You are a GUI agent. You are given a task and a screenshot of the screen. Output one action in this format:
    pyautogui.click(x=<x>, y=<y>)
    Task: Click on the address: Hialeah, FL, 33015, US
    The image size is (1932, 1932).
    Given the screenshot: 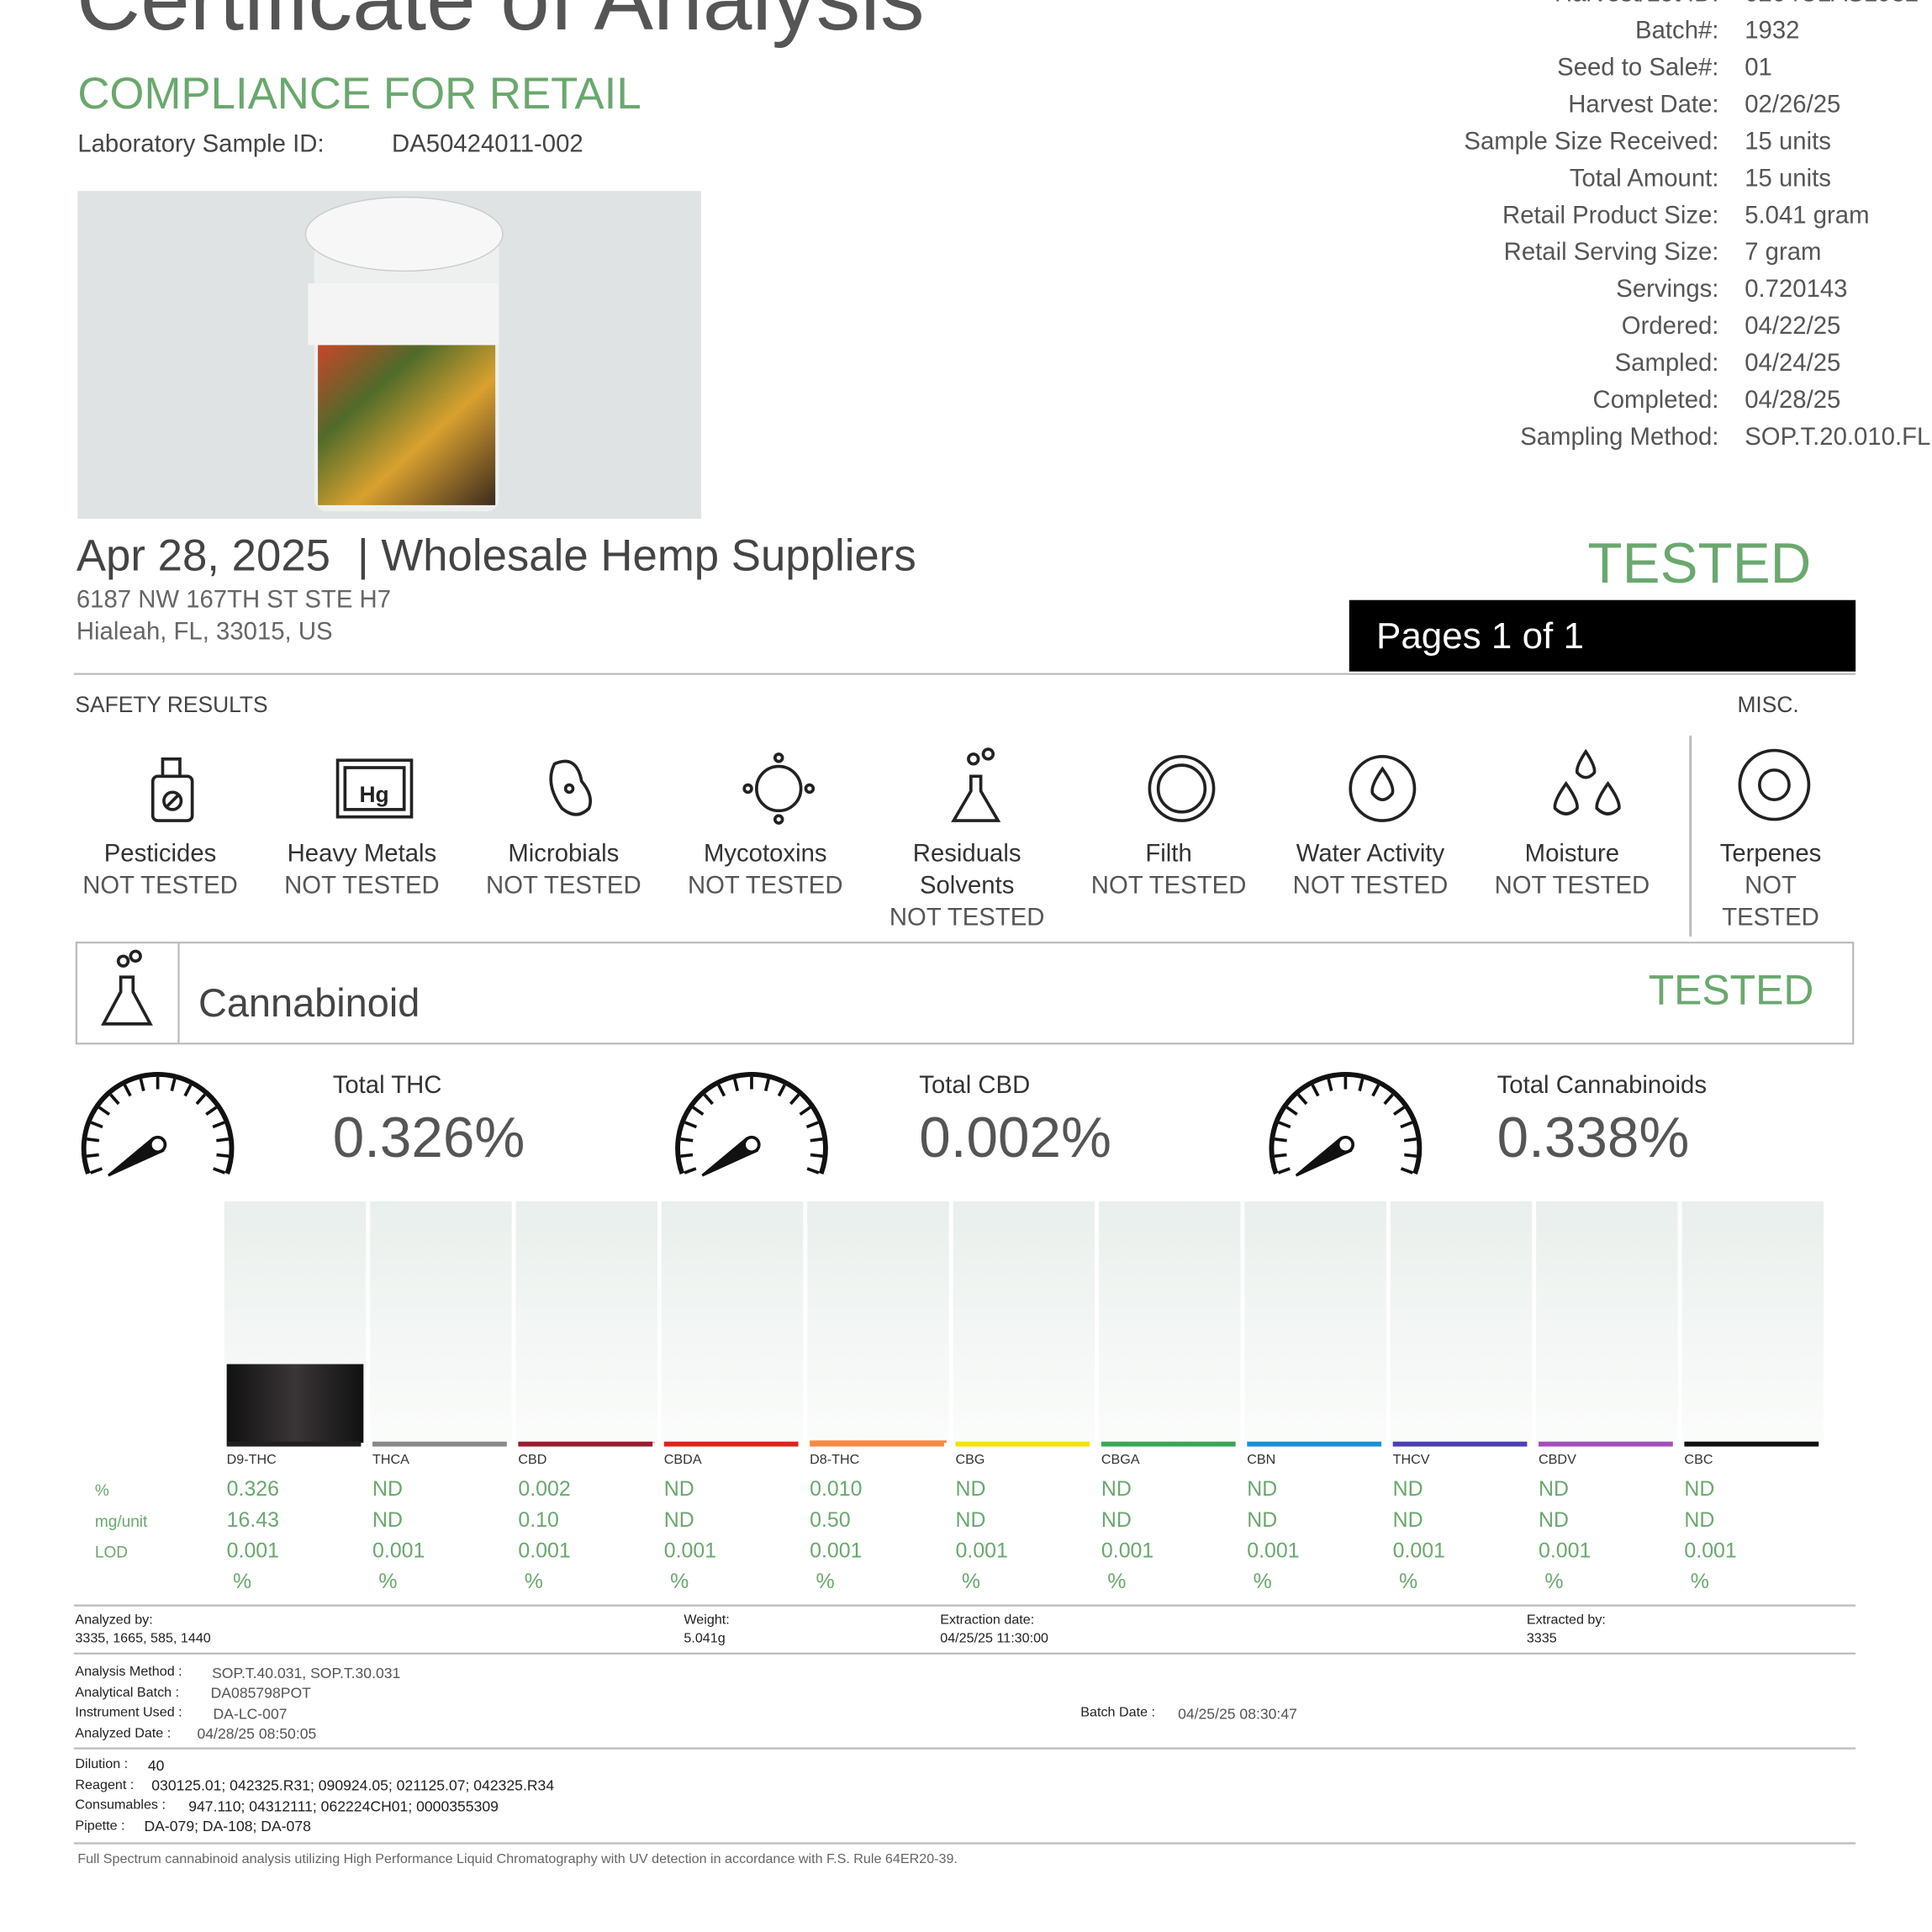 What is the action you would take?
    pyautogui.click(x=204, y=632)
    